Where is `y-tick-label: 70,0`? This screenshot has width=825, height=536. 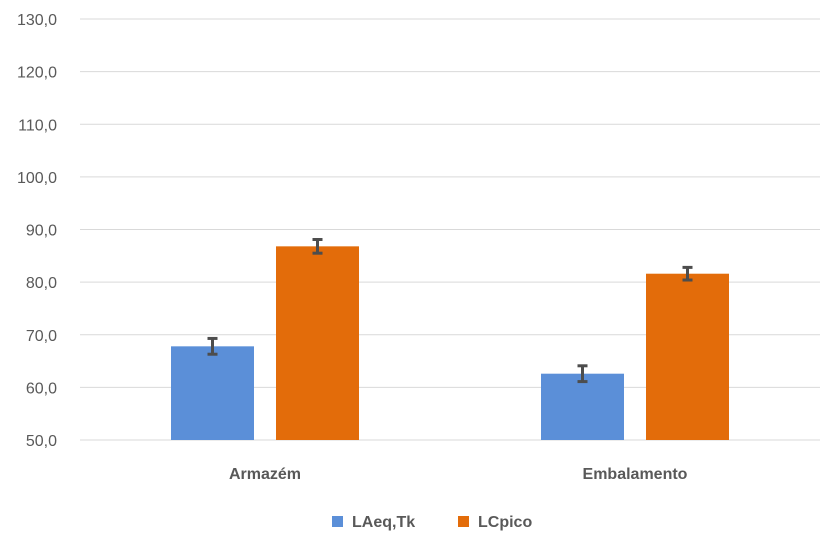
y-tick-label: 70,0 is located at coordinates (41, 336).